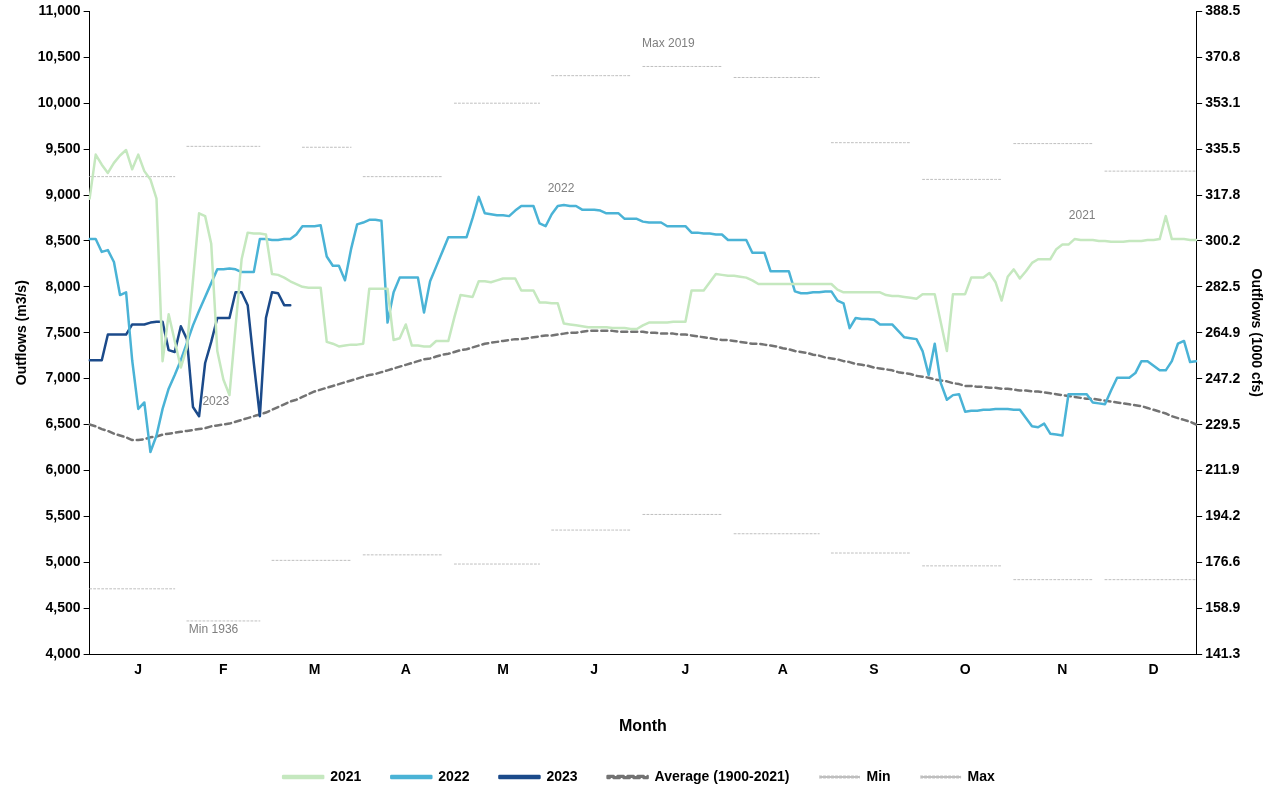  What do you see at coordinates (1223, 194) in the screenshot?
I see `y2-tick-label: 317.8` at bounding box center [1223, 194].